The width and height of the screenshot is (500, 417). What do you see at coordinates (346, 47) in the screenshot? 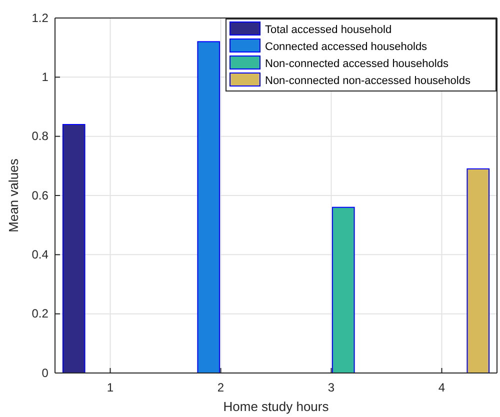
I see `legend-label: Connected accessed households` at bounding box center [346, 47].